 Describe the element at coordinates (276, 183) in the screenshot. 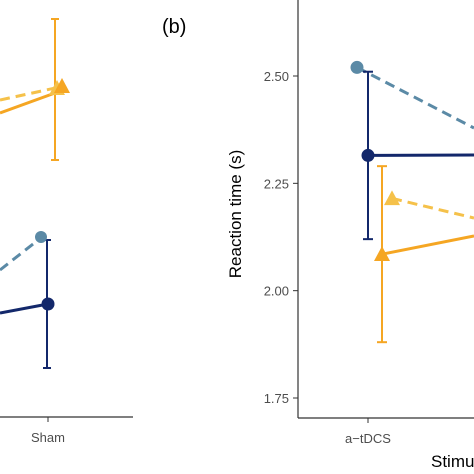

I see `panel-b-y-tick-label: 2.25` at that location.